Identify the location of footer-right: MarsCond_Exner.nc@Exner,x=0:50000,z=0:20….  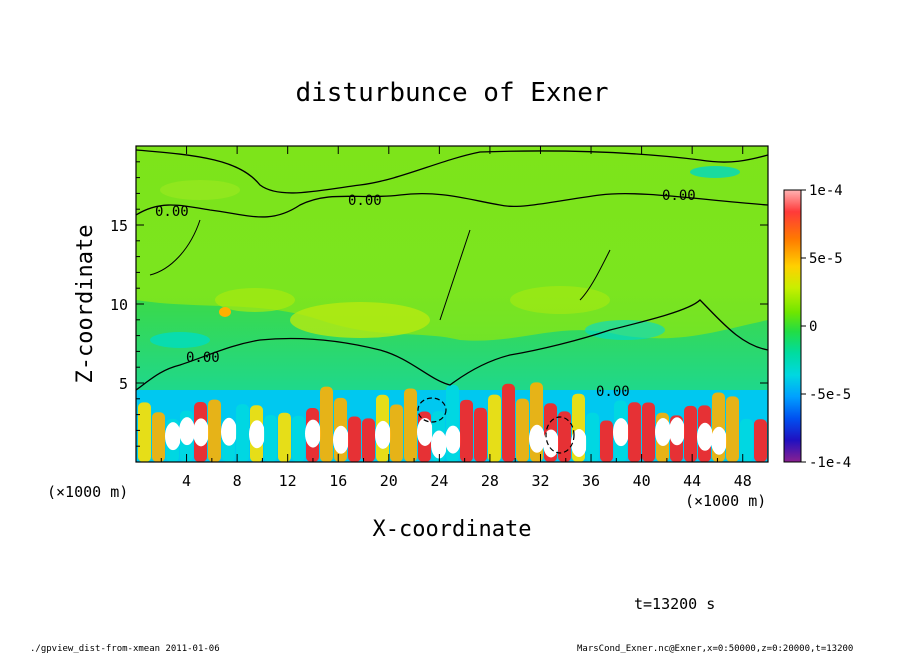
(715, 649).